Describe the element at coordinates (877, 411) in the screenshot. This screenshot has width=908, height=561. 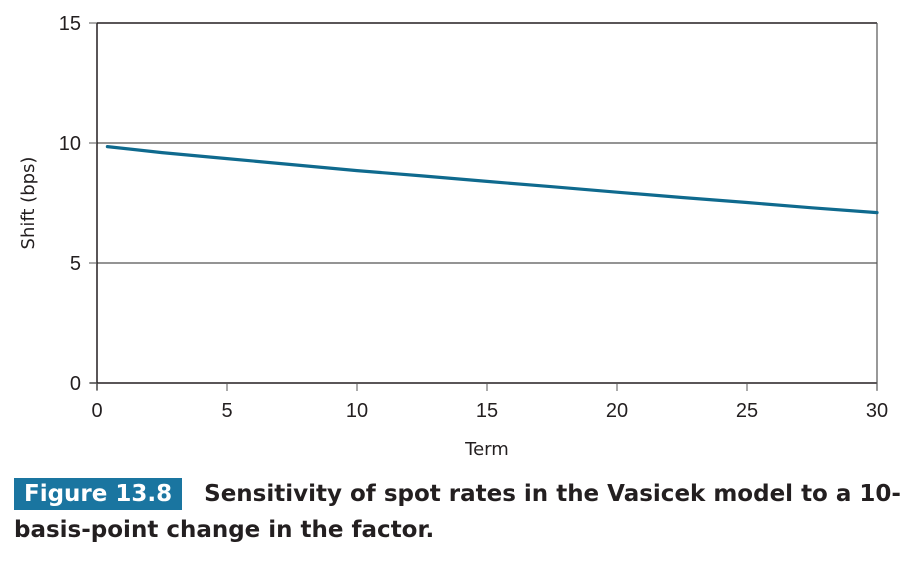
I see `x-tick-label: 30` at that location.